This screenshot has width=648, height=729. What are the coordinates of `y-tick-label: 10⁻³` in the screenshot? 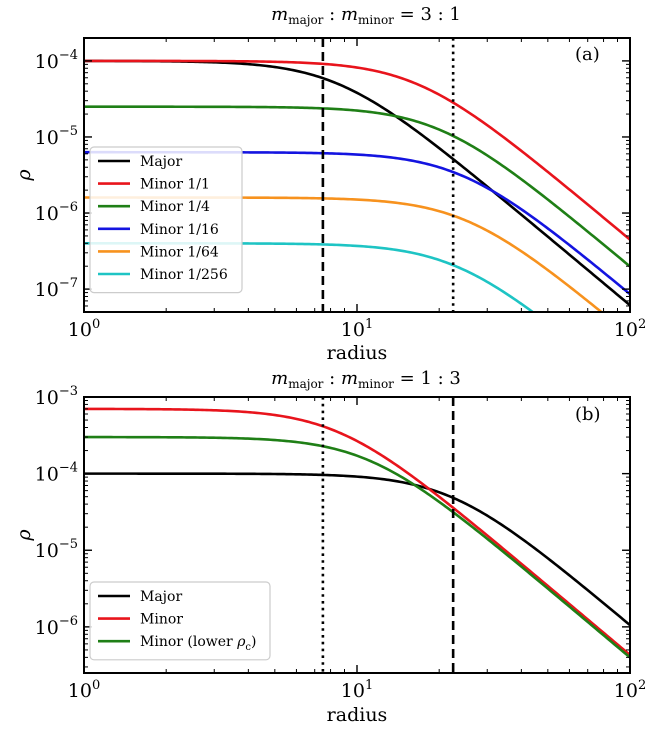 It's located at (56, 396).